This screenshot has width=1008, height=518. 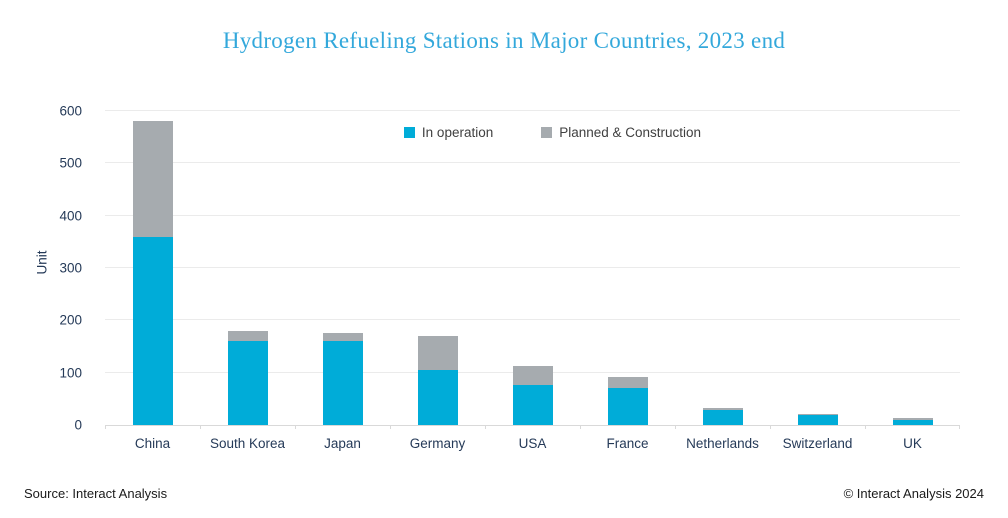 What do you see at coordinates (70, 163) in the screenshot?
I see `y-tick-label-500: 500` at bounding box center [70, 163].